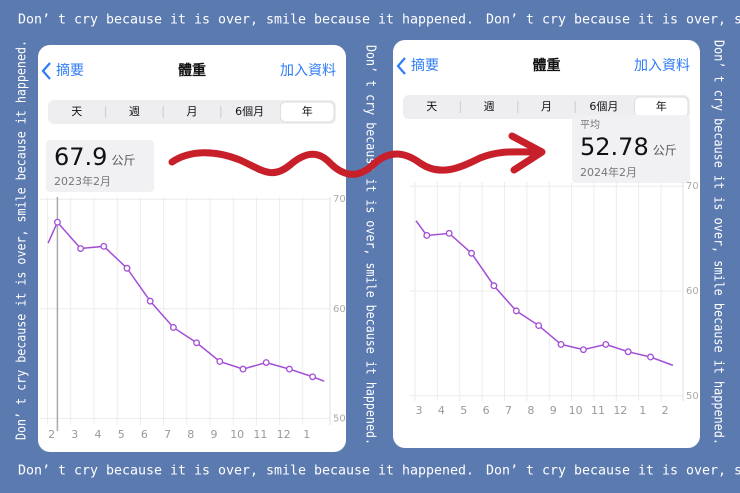 The width and height of the screenshot is (740, 493). Describe the element at coordinates (614, 147) in the screenshot. I see `summary-value: 52.78` at that location.